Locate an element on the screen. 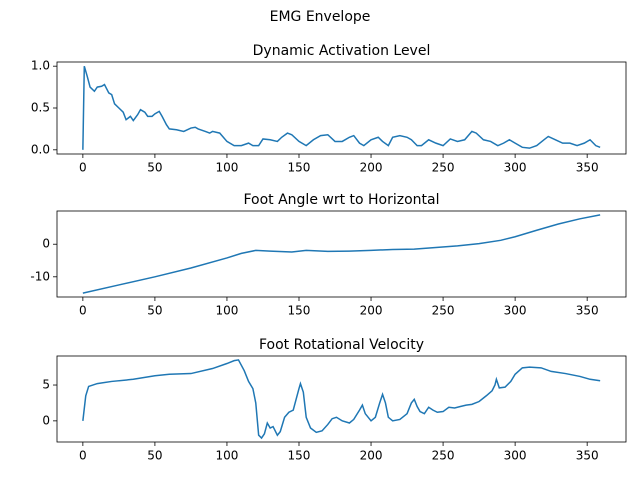 This screenshot has width=640, height=480. y-tick-label: 5 is located at coordinates (46, 385).